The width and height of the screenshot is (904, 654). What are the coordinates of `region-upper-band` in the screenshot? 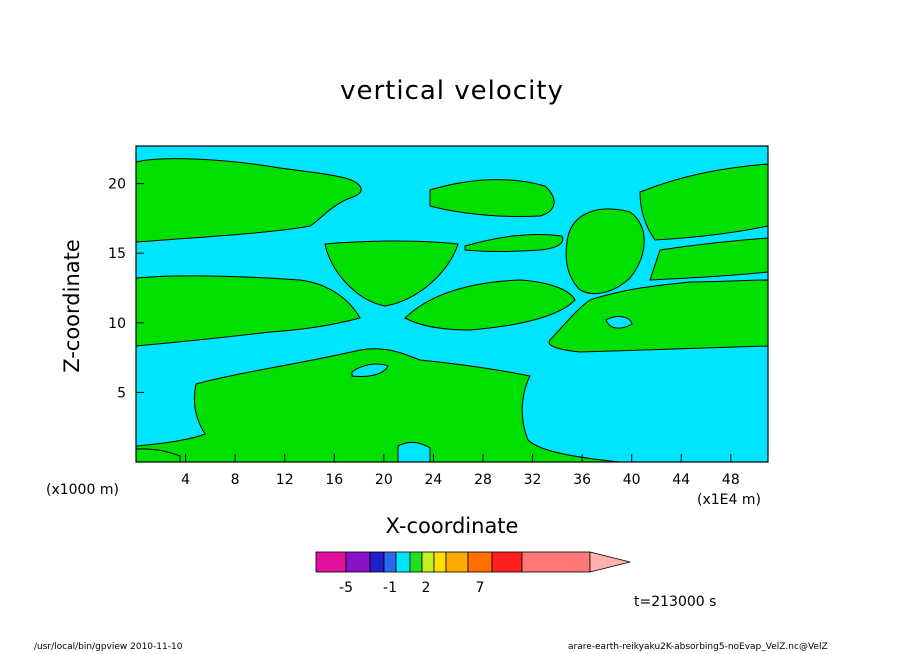 It's located at (514, 243).